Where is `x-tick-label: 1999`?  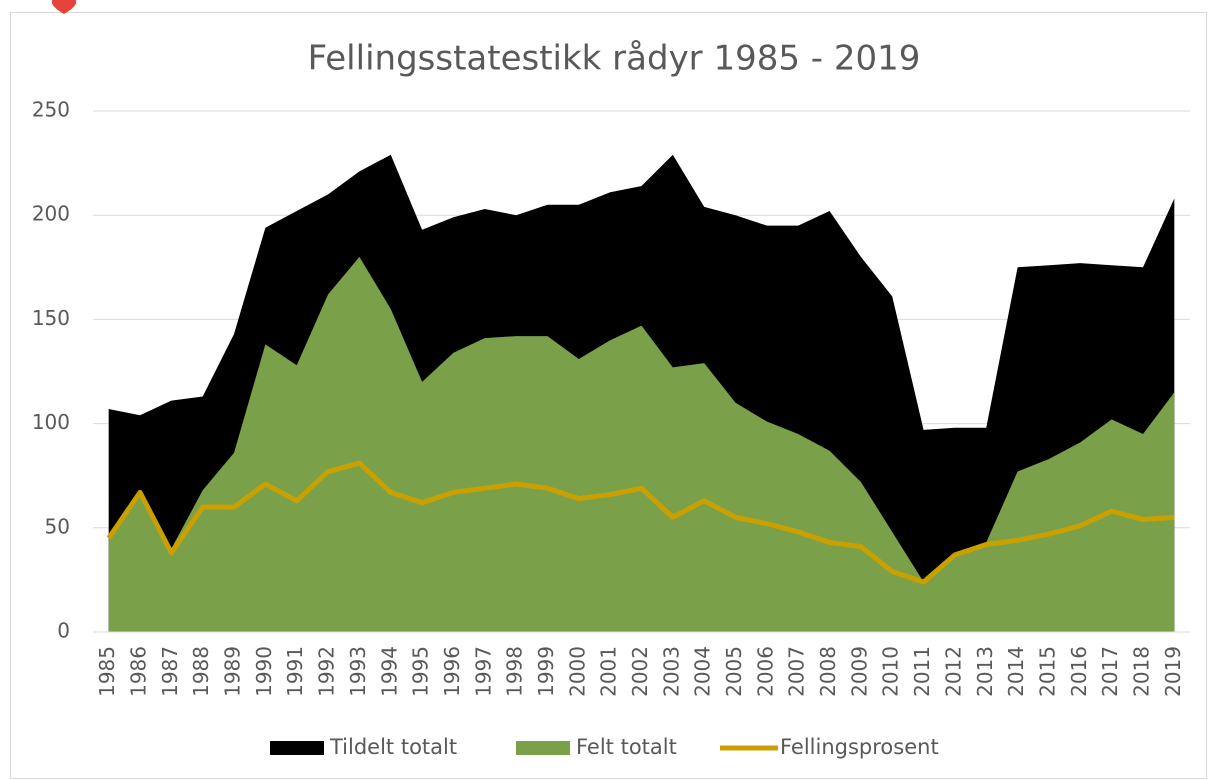
x-tick-label: 1999 is located at coordinates (546, 671).